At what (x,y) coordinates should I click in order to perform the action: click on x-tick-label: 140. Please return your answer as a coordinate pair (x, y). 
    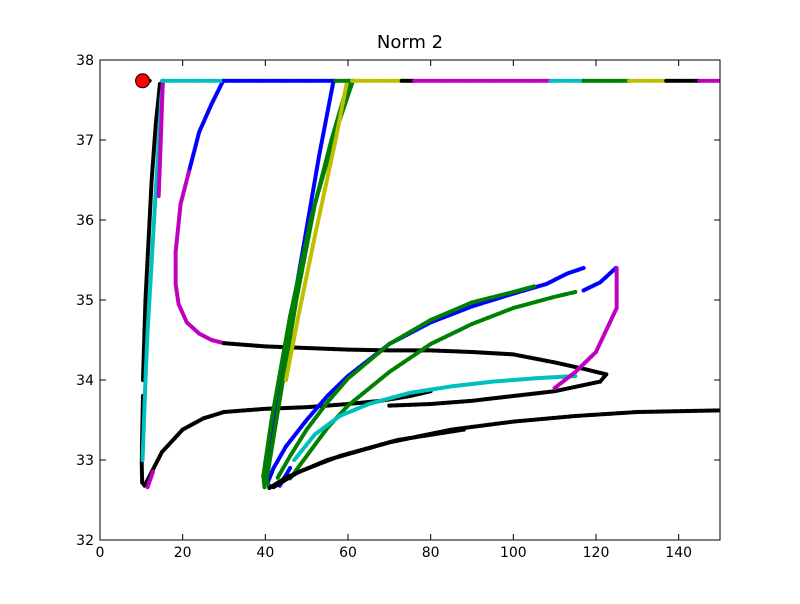
    Looking at the image, I should click on (678, 553).